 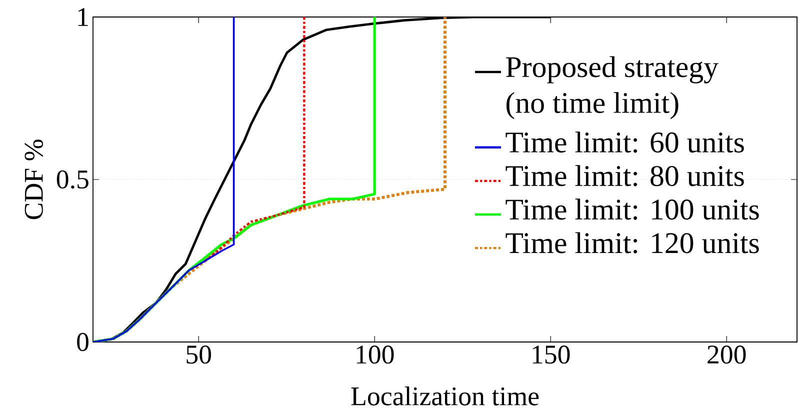 What do you see at coordinates (612, 88) in the screenshot?
I see `legend-label: Proposed strategy (no time limit)` at bounding box center [612, 88].